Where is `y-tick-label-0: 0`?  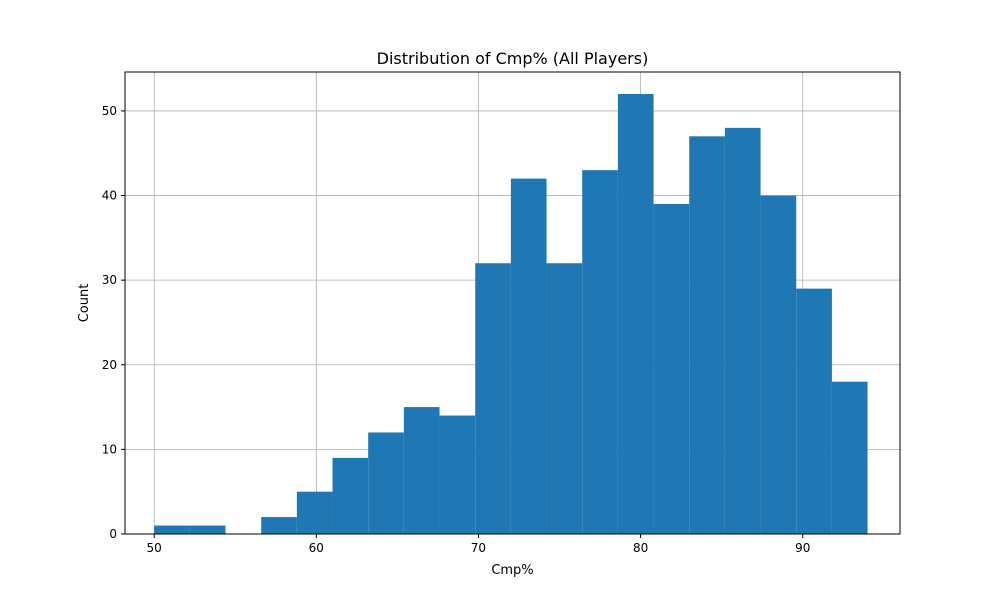
y-tick-label-0: 0 is located at coordinates (113, 534).